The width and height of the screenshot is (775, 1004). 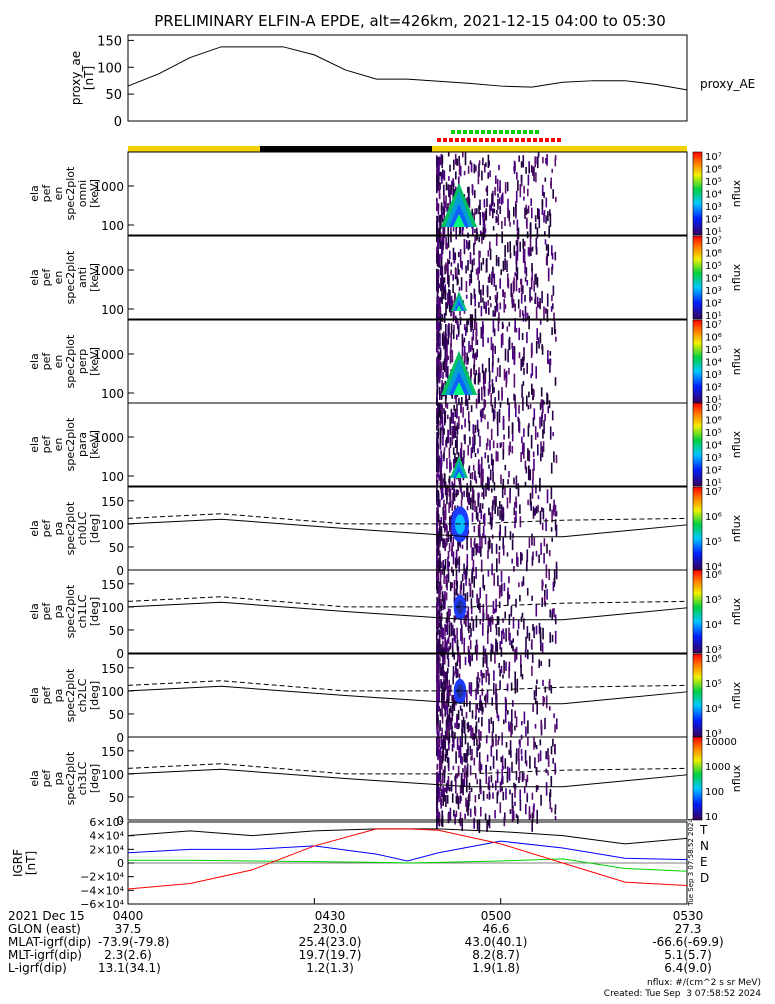 What do you see at coordinates (112, 394) in the screenshot?
I see `ytick-label: 100` at bounding box center [112, 394].